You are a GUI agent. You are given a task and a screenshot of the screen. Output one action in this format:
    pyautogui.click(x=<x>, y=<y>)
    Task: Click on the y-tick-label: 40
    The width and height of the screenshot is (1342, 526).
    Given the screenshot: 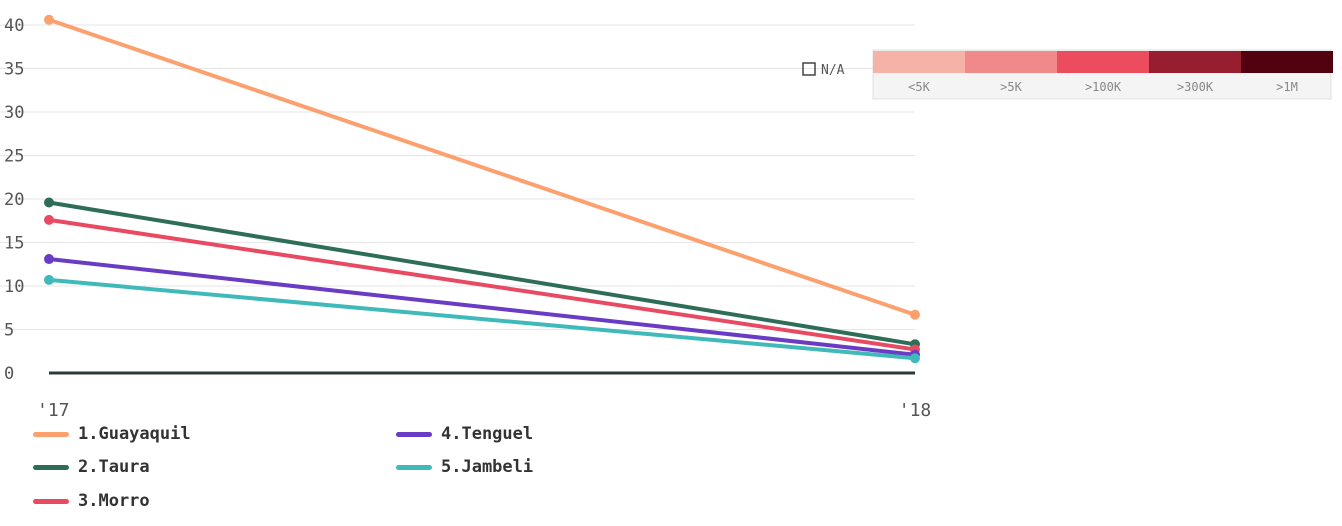 What is the action you would take?
    pyautogui.click(x=14, y=26)
    